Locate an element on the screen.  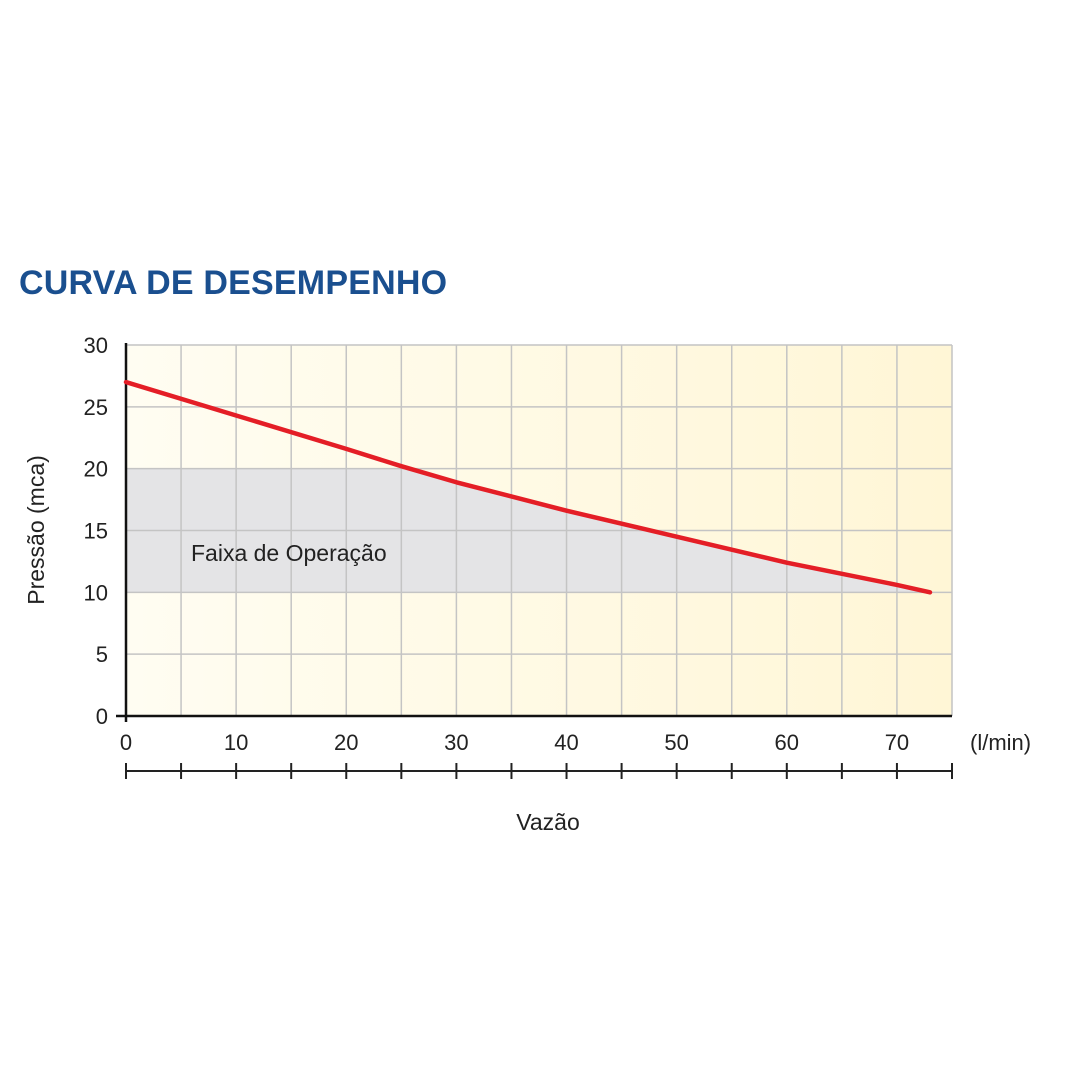
x-tick-label: 60 is located at coordinates (787, 742).